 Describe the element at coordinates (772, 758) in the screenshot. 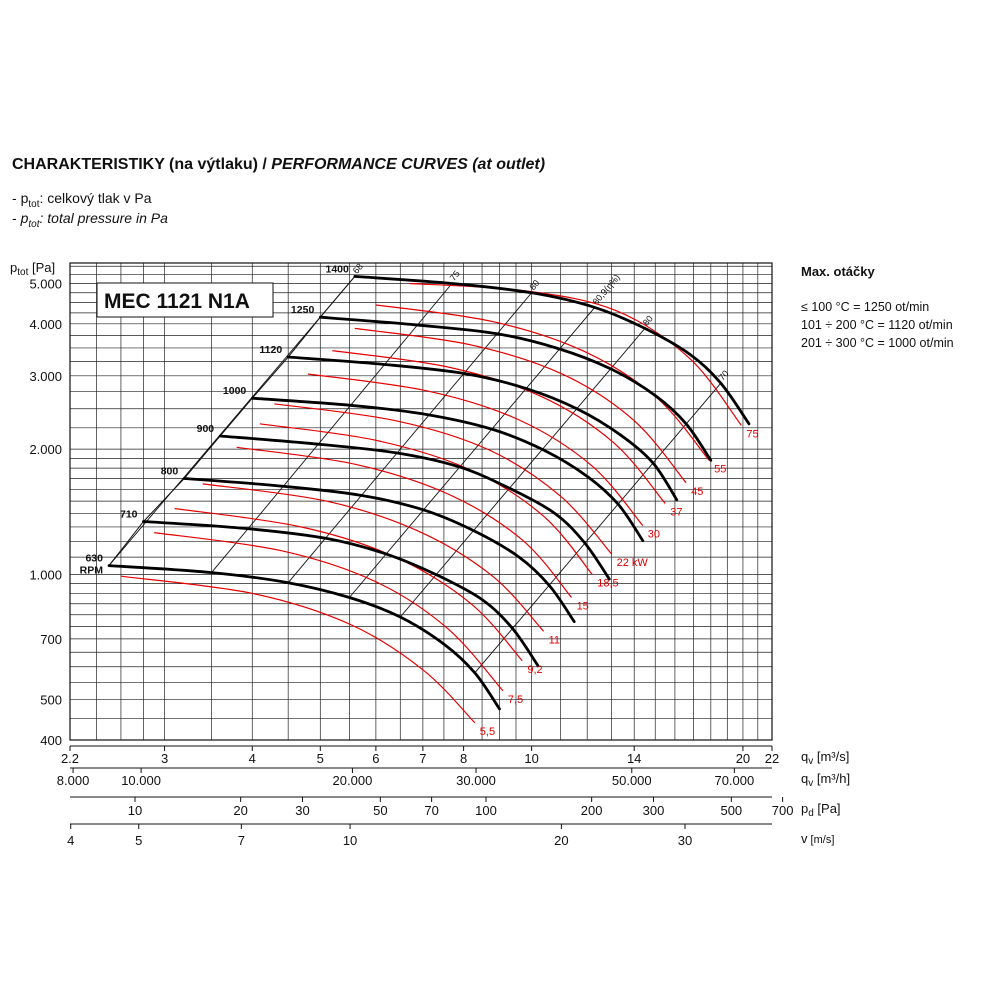

I see `x-tick-label: 22` at that location.